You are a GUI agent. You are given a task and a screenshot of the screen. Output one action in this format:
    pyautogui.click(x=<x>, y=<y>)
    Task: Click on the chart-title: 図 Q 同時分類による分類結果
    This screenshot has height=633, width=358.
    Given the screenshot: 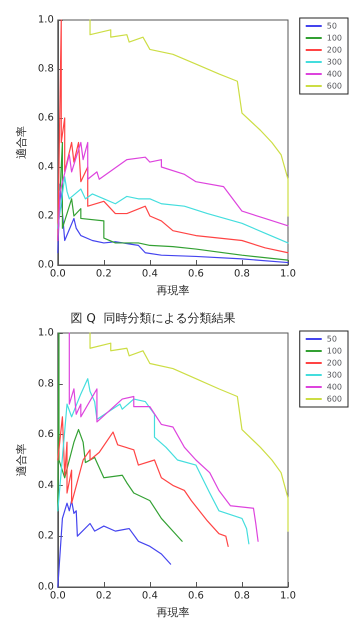 What is the action you would take?
    pyautogui.click(x=153, y=318)
    